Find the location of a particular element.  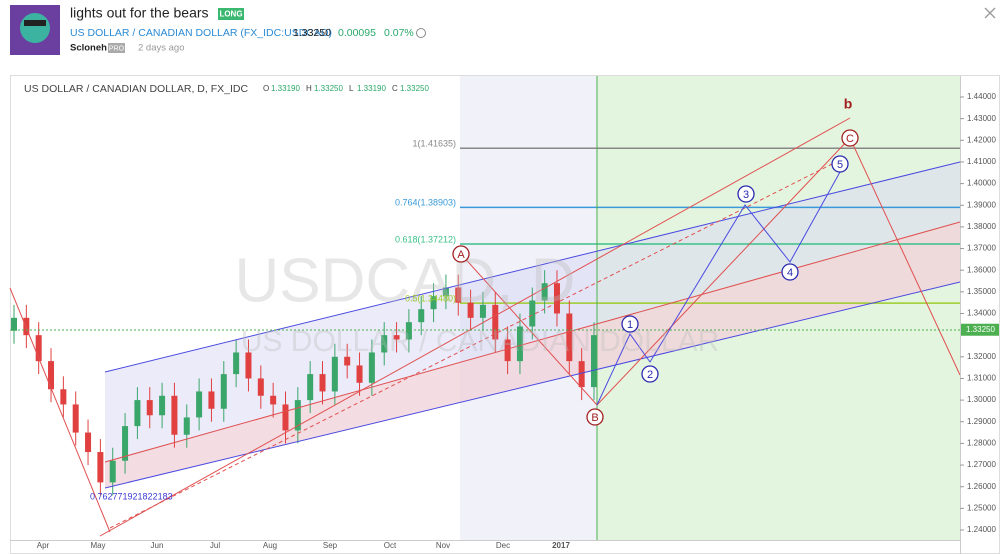

time-label: Apr is located at coordinates (43, 545).